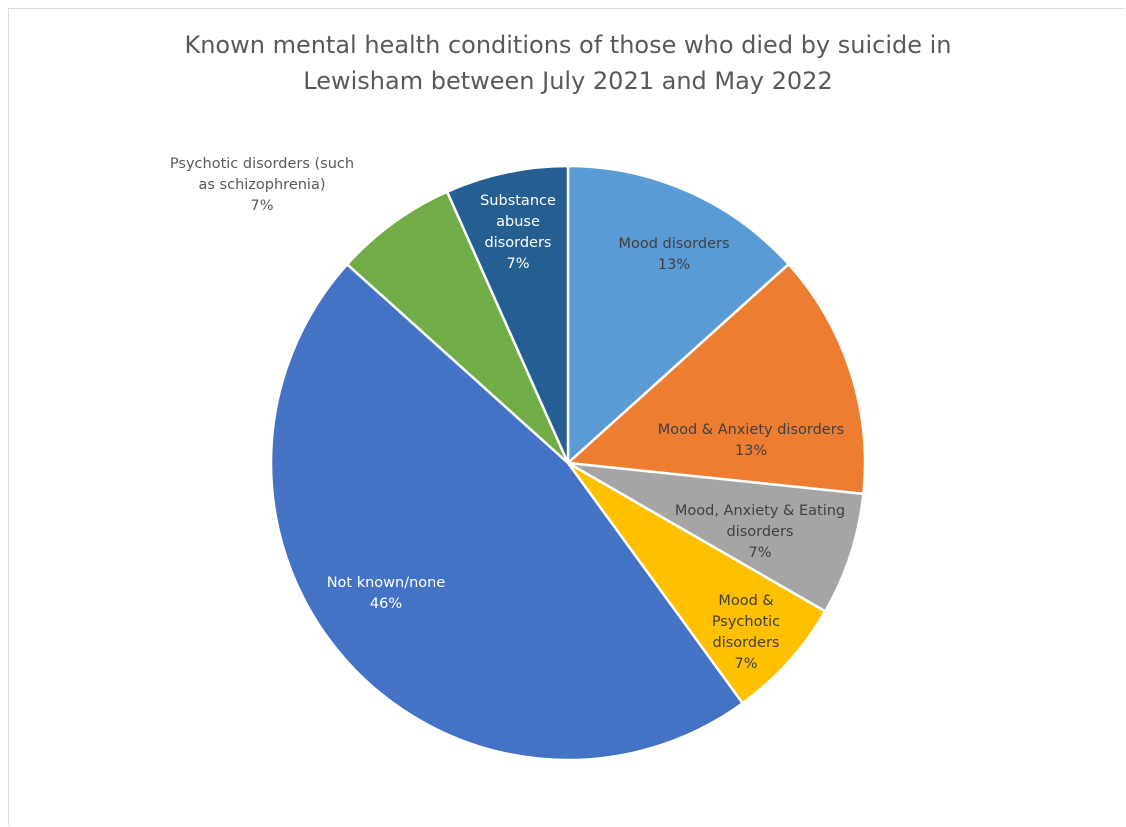 The image size is (1126, 827). Describe the element at coordinates (751, 451) in the screenshot. I see `slice-value-label-1: 13%` at that location.